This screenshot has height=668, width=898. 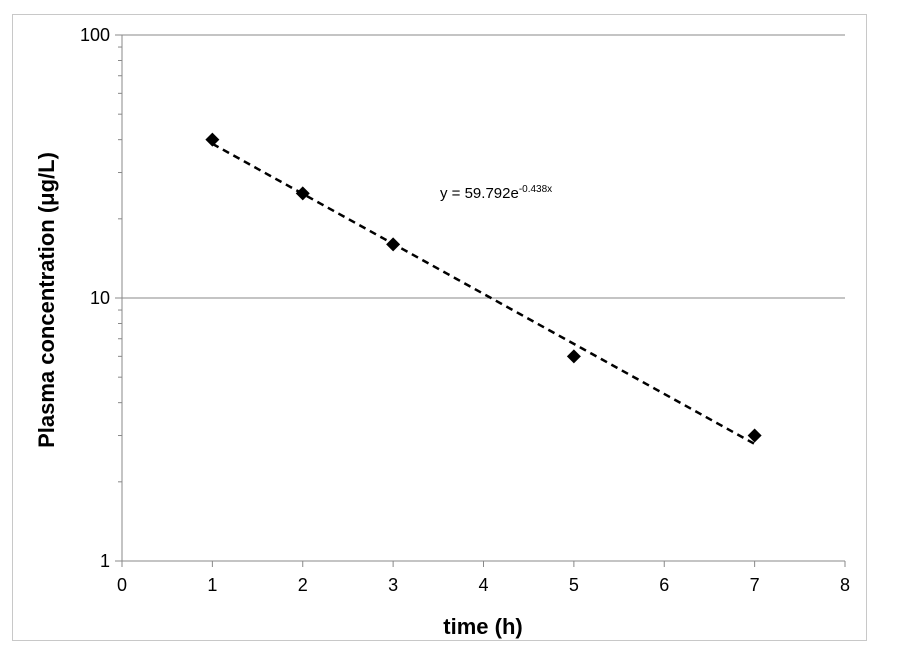 What do you see at coordinates (95, 35) in the screenshot?
I see `y-tick-label: 100` at bounding box center [95, 35].